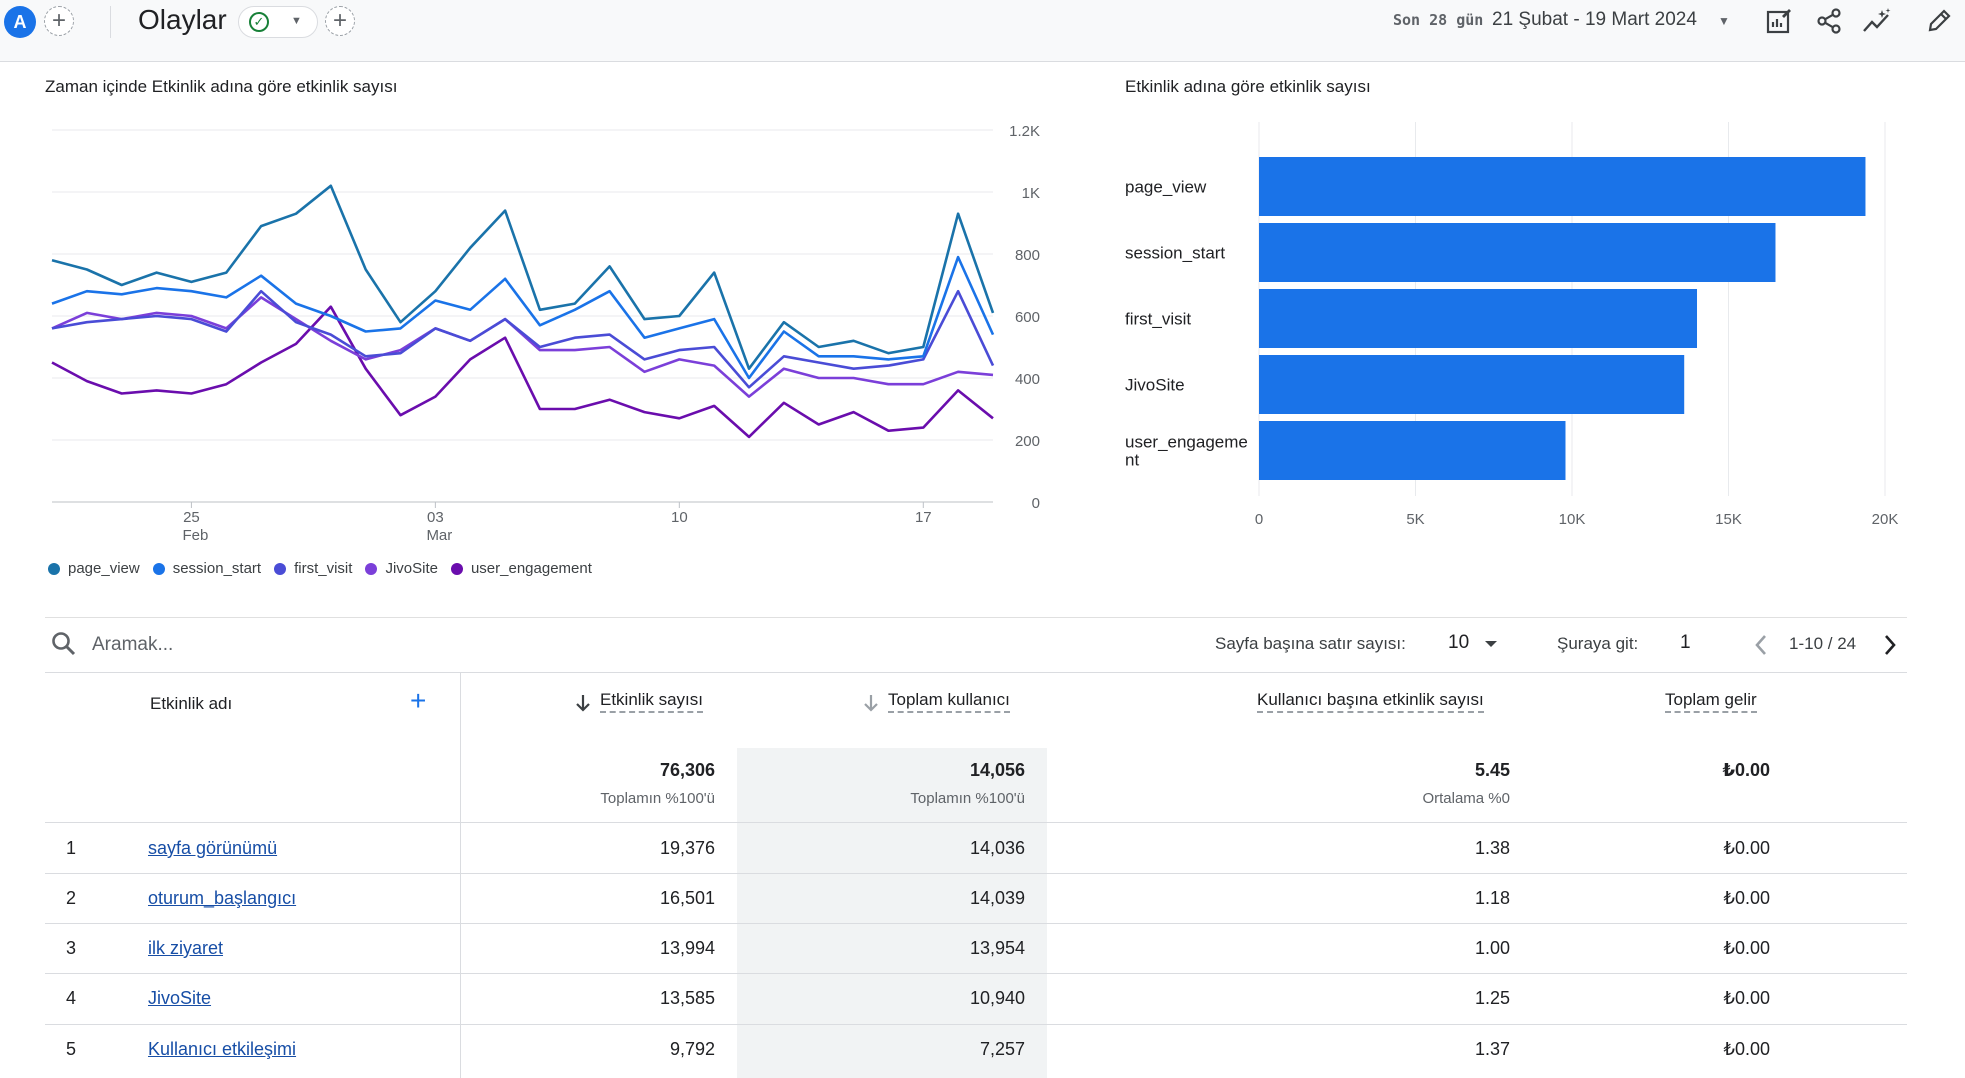 This screenshot has height=1078, width=1965. What do you see at coordinates (71, 948) in the screenshot?
I see `row-index: 3` at bounding box center [71, 948].